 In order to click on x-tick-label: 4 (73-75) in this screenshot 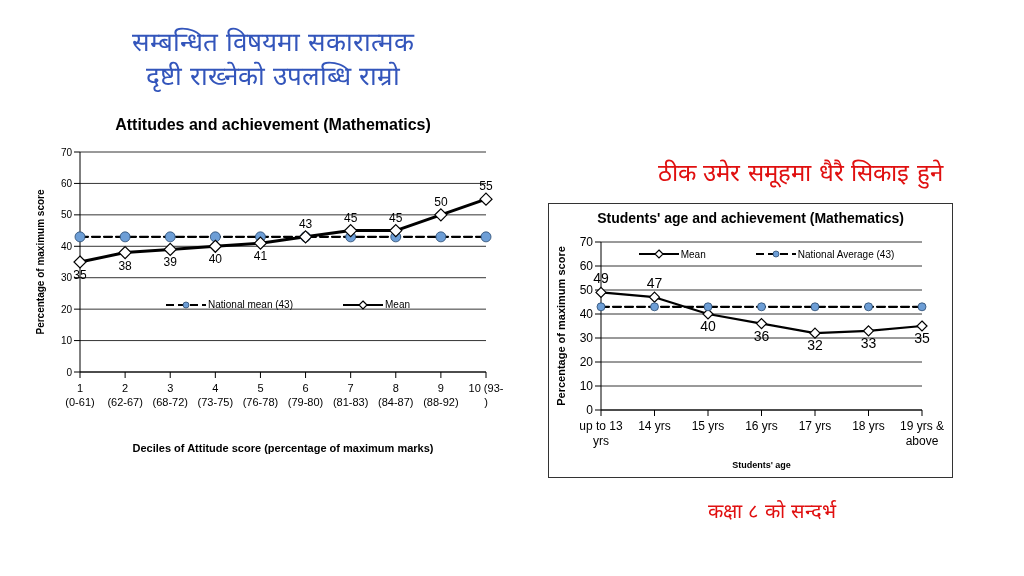, I will do `click(215, 394)`.